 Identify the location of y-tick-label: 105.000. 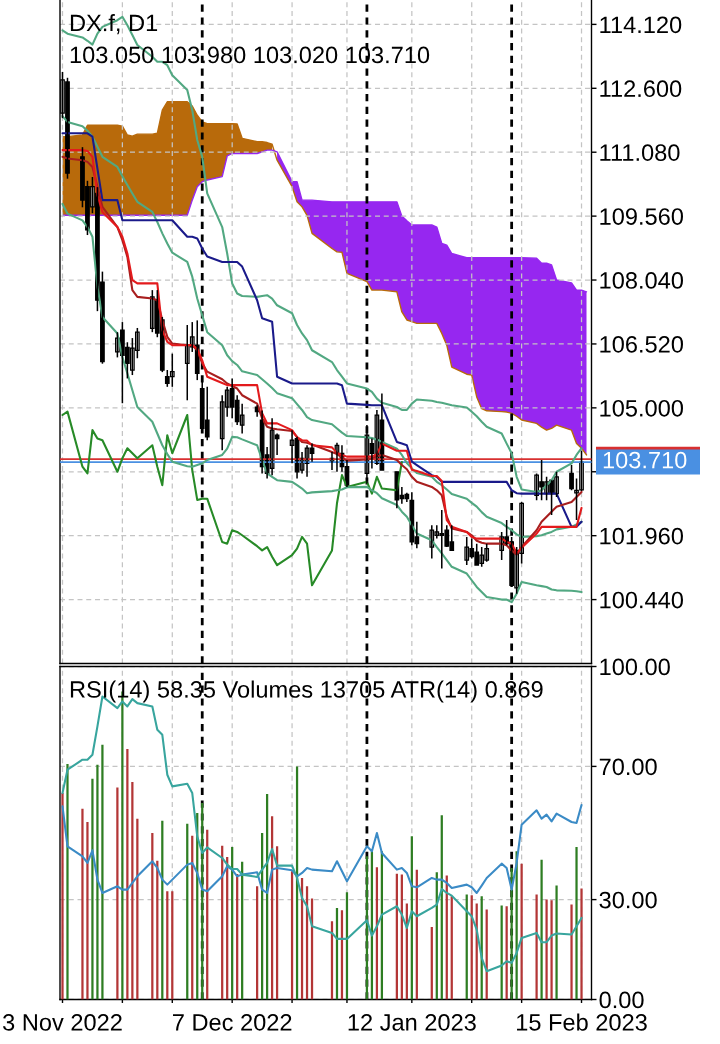
(642, 408).